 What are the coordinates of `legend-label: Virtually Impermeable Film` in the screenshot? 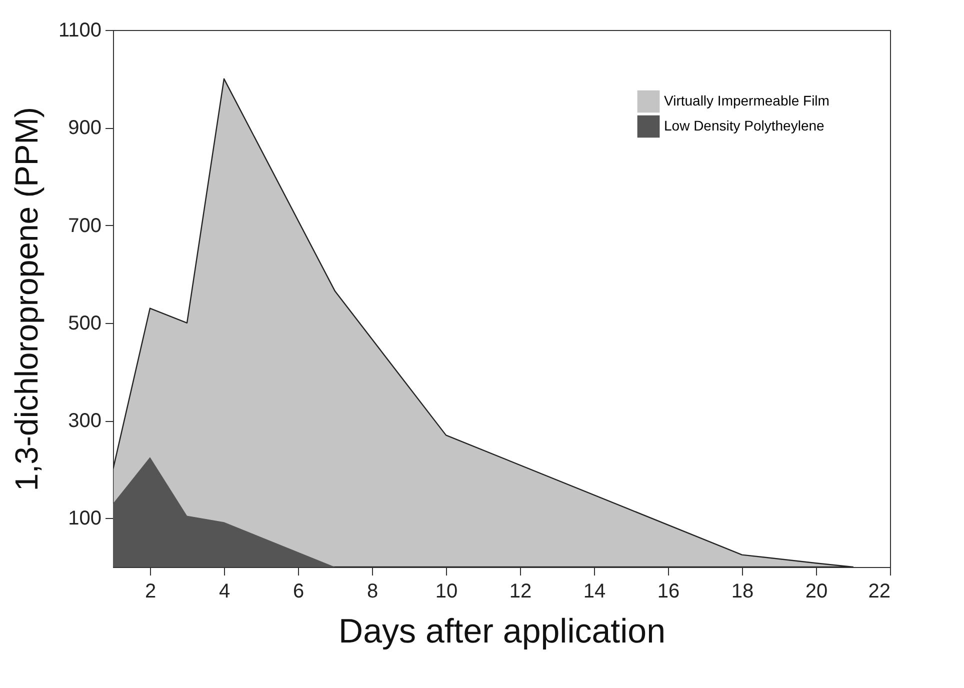 It's located at (747, 100).